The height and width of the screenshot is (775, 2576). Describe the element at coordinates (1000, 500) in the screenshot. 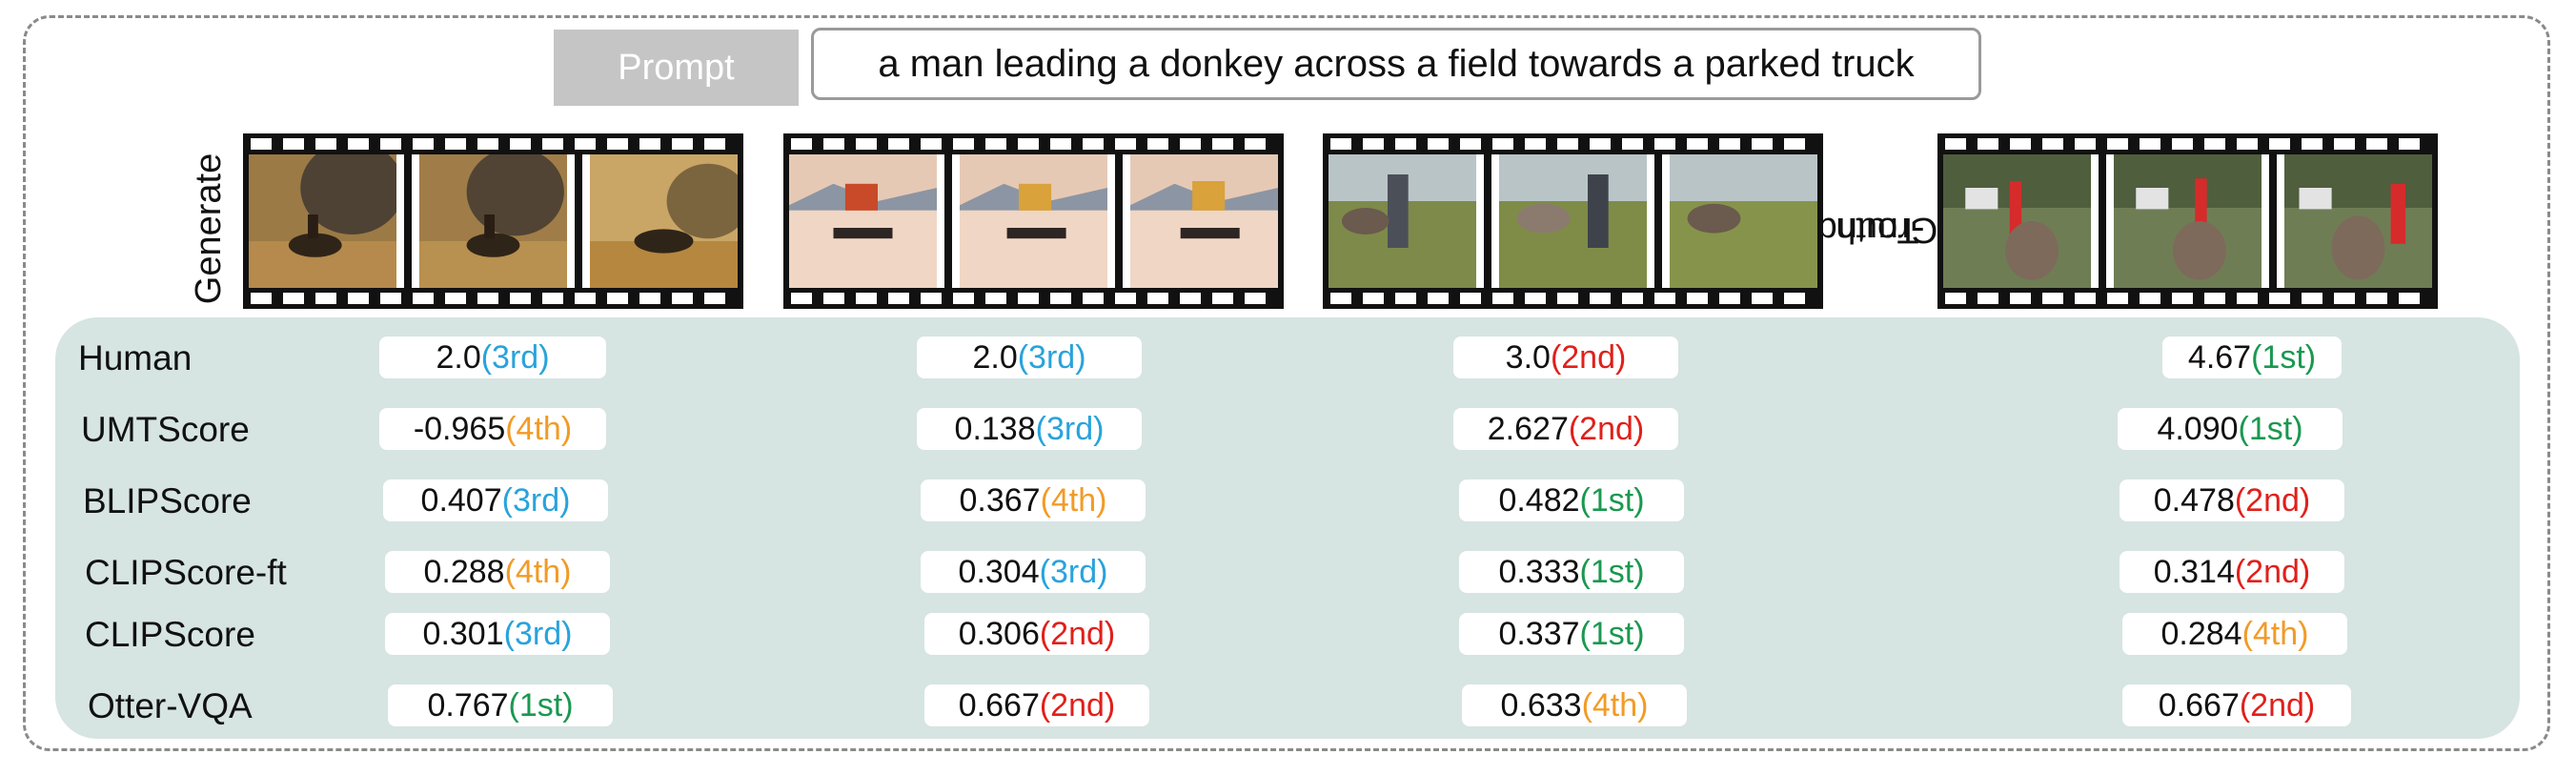

I see `score-value: 0.367` at that location.